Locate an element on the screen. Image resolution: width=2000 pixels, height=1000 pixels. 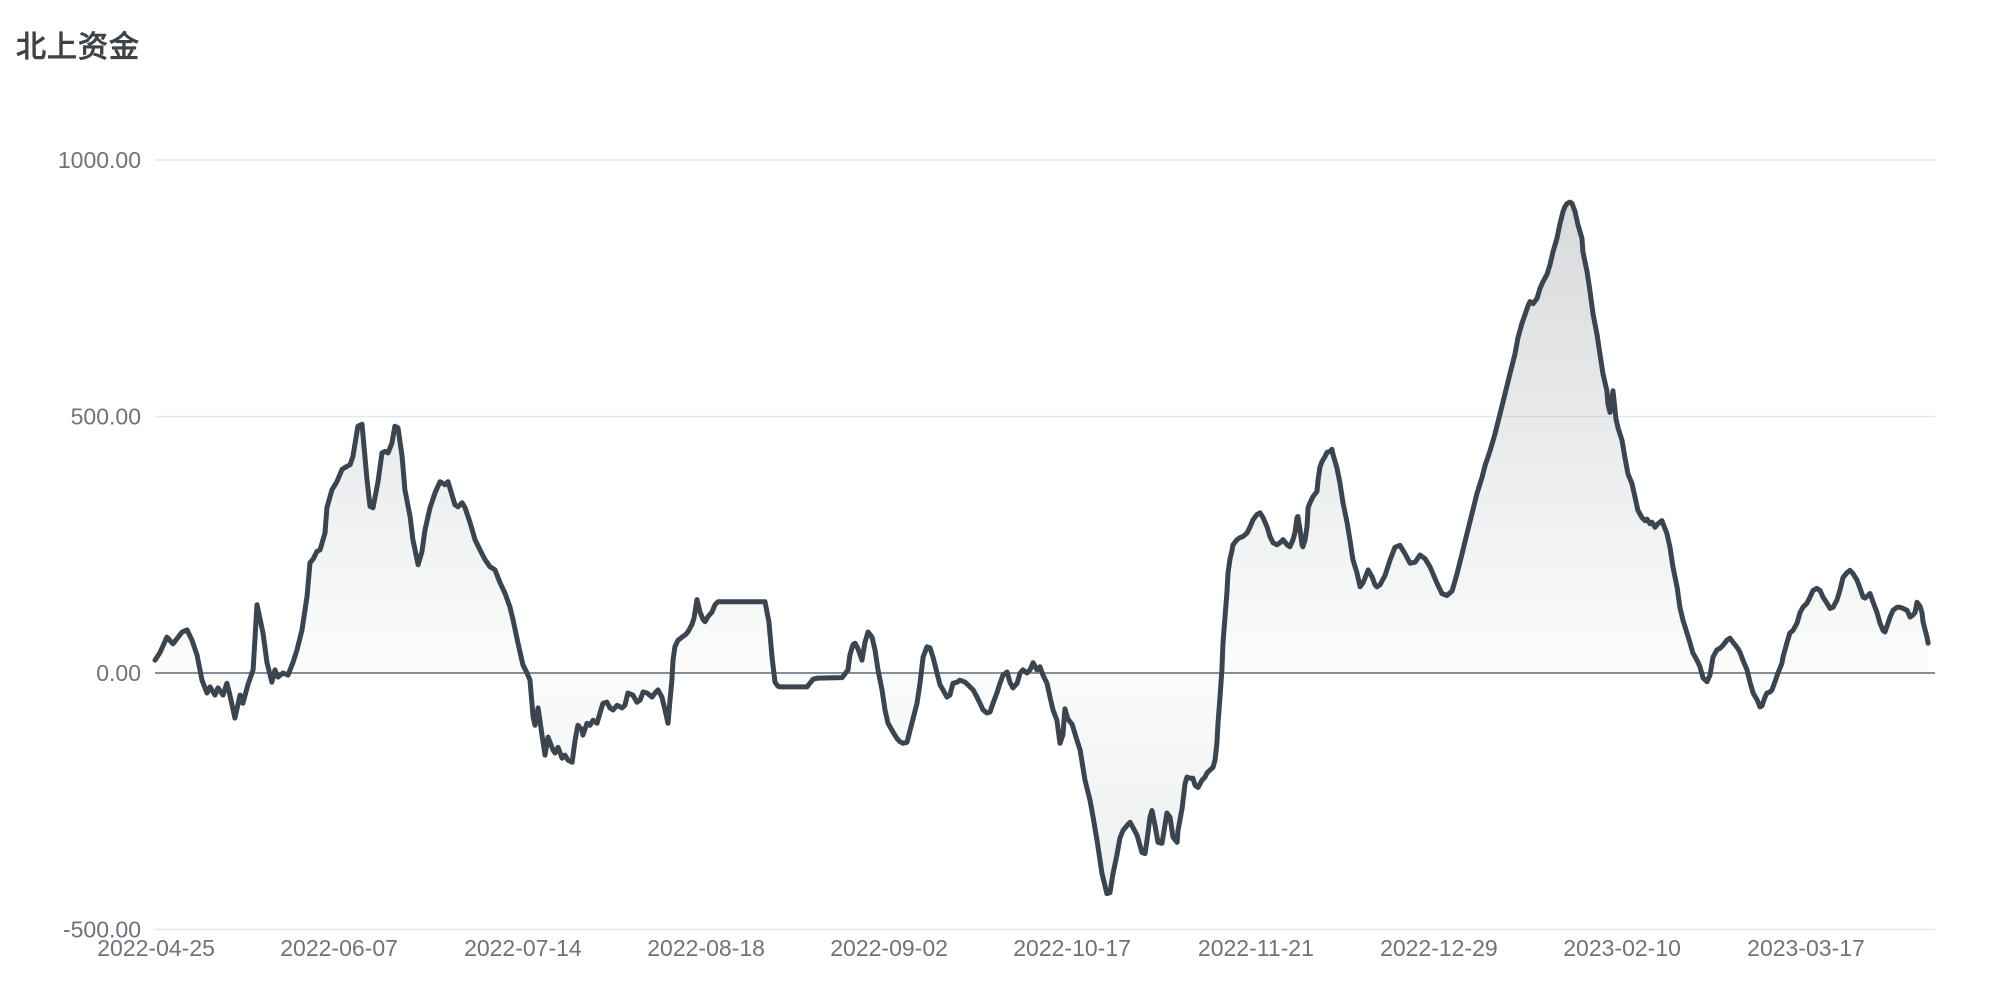
y-tick-label: 1000.00 is located at coordinates (99, 160).